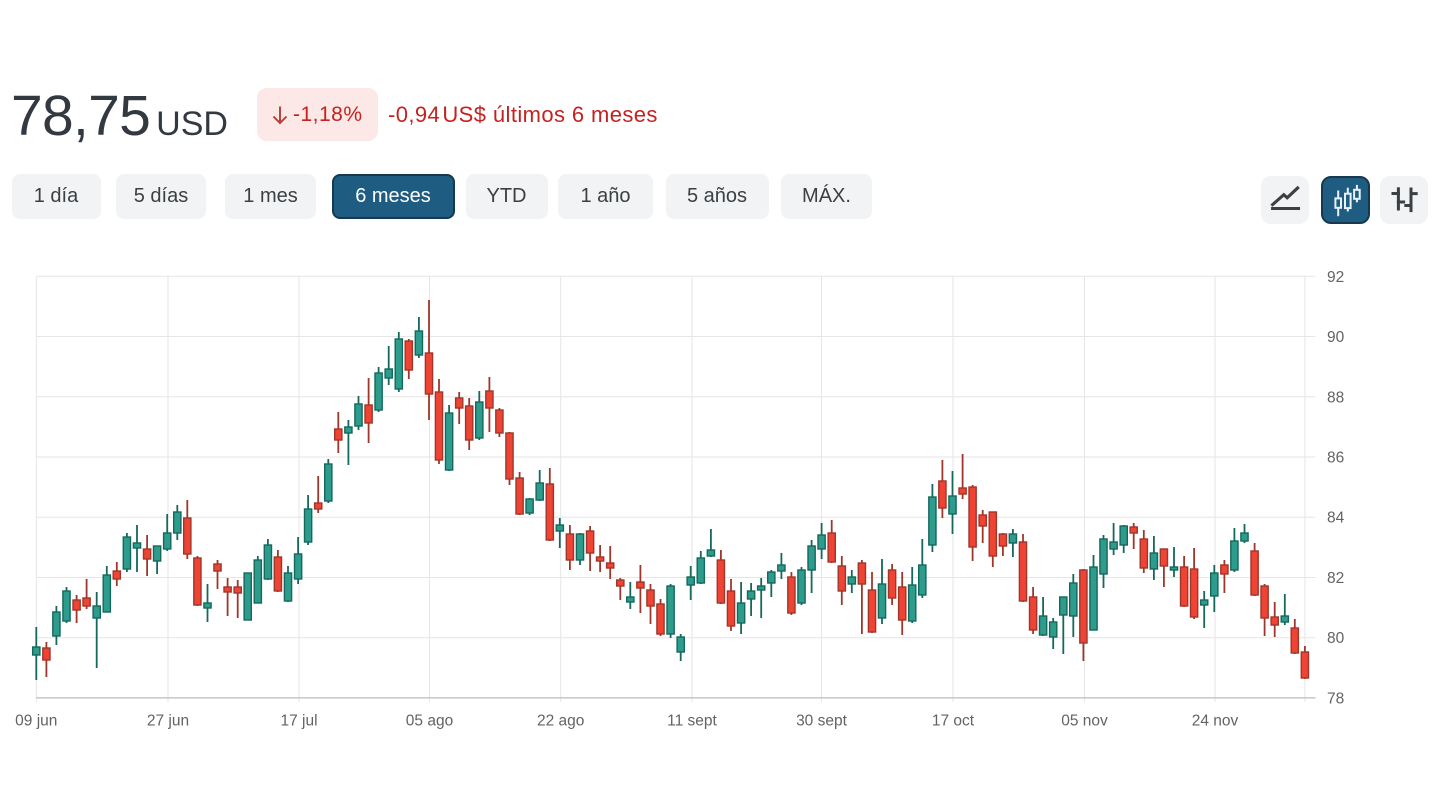 This screenshot has width=1440, height=810. What do you see at coordinates (1335, 397) in the screenshot?
I see `svg-text: 88` at bounding box center [1335, 397].